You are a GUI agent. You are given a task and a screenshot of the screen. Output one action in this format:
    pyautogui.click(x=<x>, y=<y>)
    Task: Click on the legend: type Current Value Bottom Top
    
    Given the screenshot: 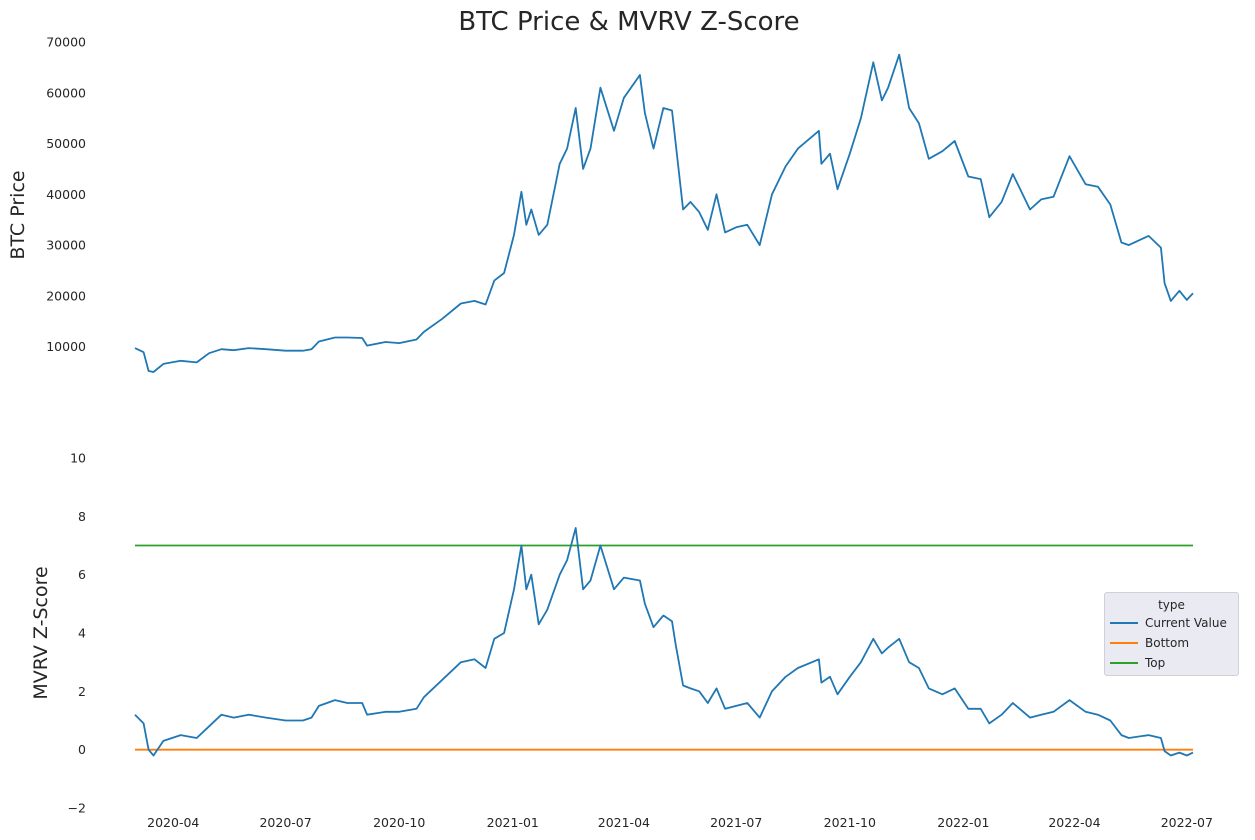 What is the action you would take?
    pyautogui.click(x=1171, y=634)
    